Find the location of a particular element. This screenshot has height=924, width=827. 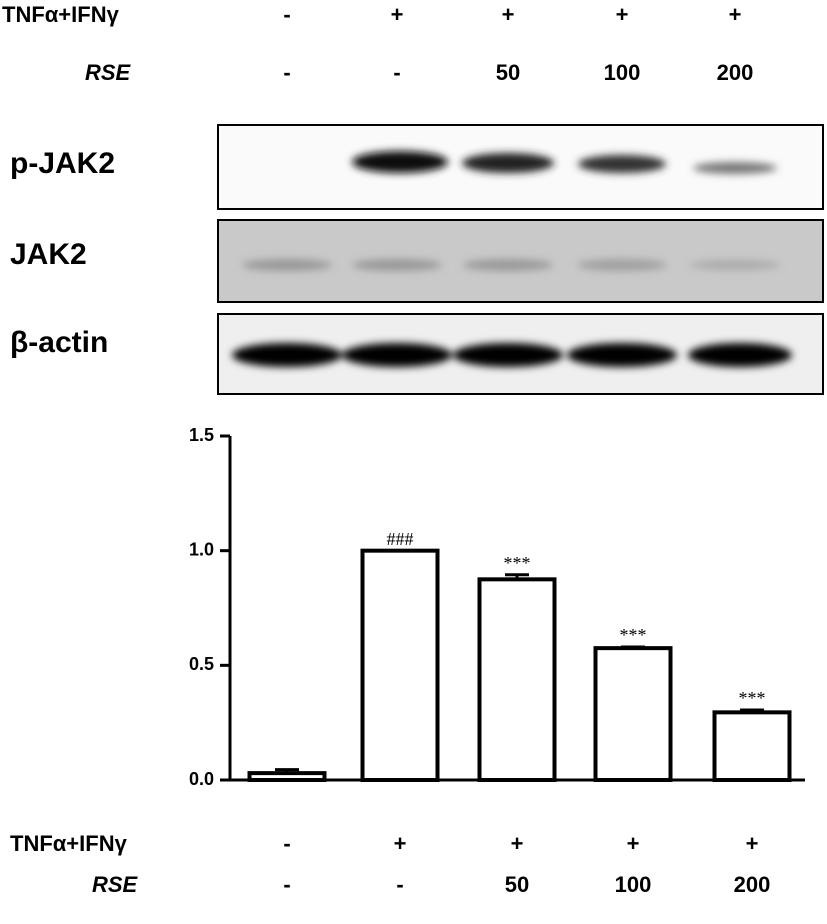

band-label: p-JAK2 is located at coordinates (62, 163).